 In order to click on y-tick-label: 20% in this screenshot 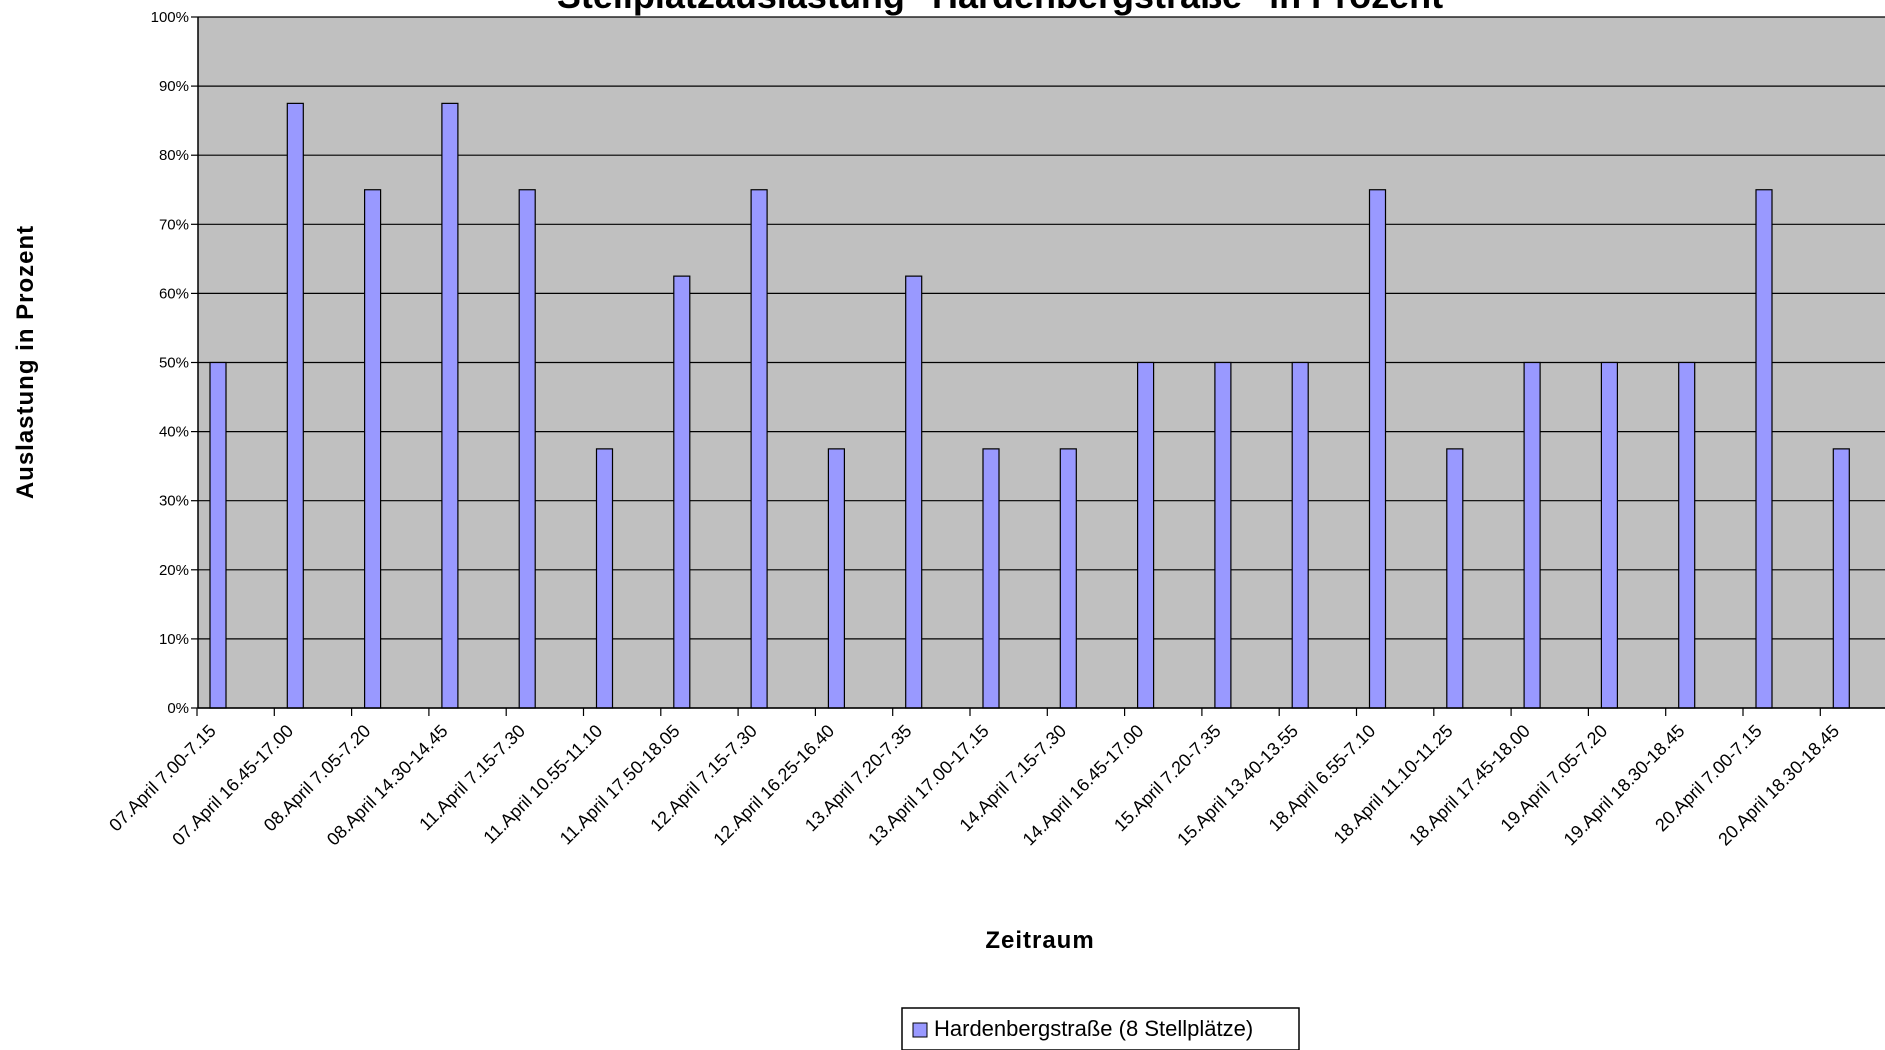, I will do `click(174, 570)`.